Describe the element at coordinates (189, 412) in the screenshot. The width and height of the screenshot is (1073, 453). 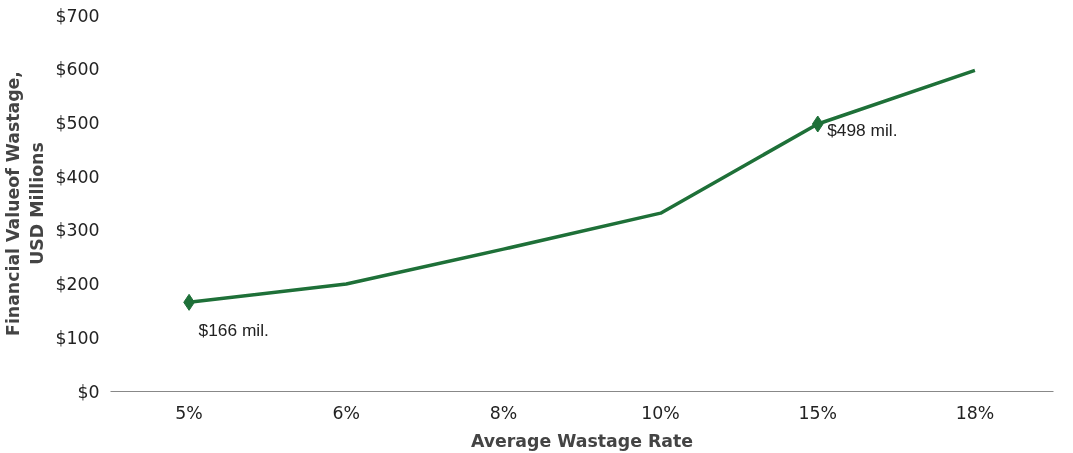
I see `x-tick-label: 5%` at that location.